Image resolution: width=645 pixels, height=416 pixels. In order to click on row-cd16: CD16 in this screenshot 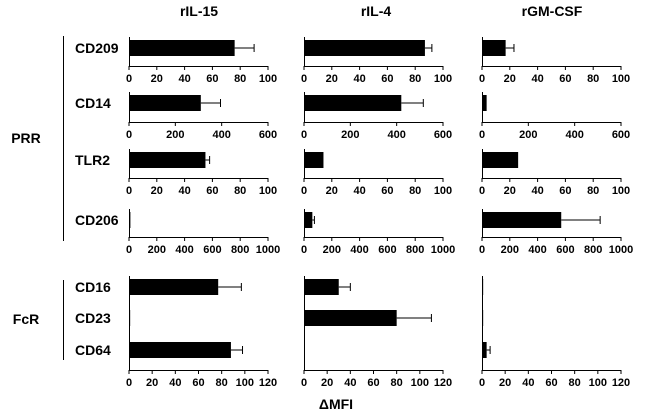, I will do `click(279, 287)`.